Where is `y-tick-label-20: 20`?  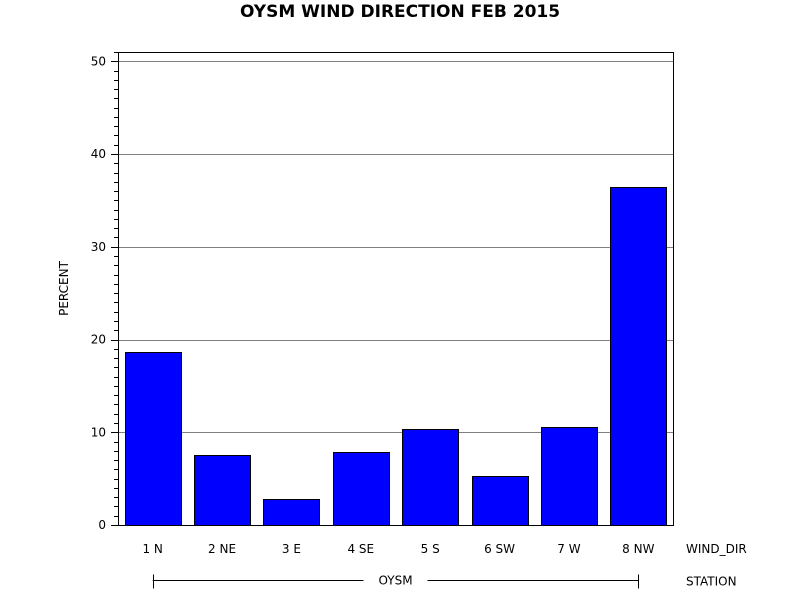 y-tick-label-20: 20 is located at coordinates (98, 340).